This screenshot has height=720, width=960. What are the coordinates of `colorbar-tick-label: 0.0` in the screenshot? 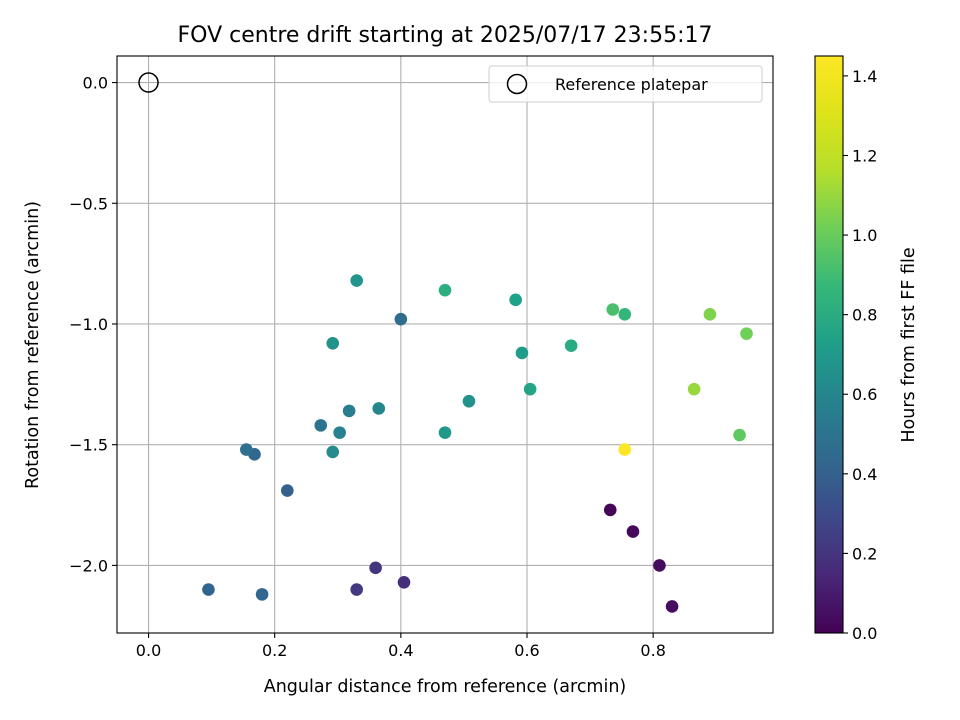 It's located at (864, 633).